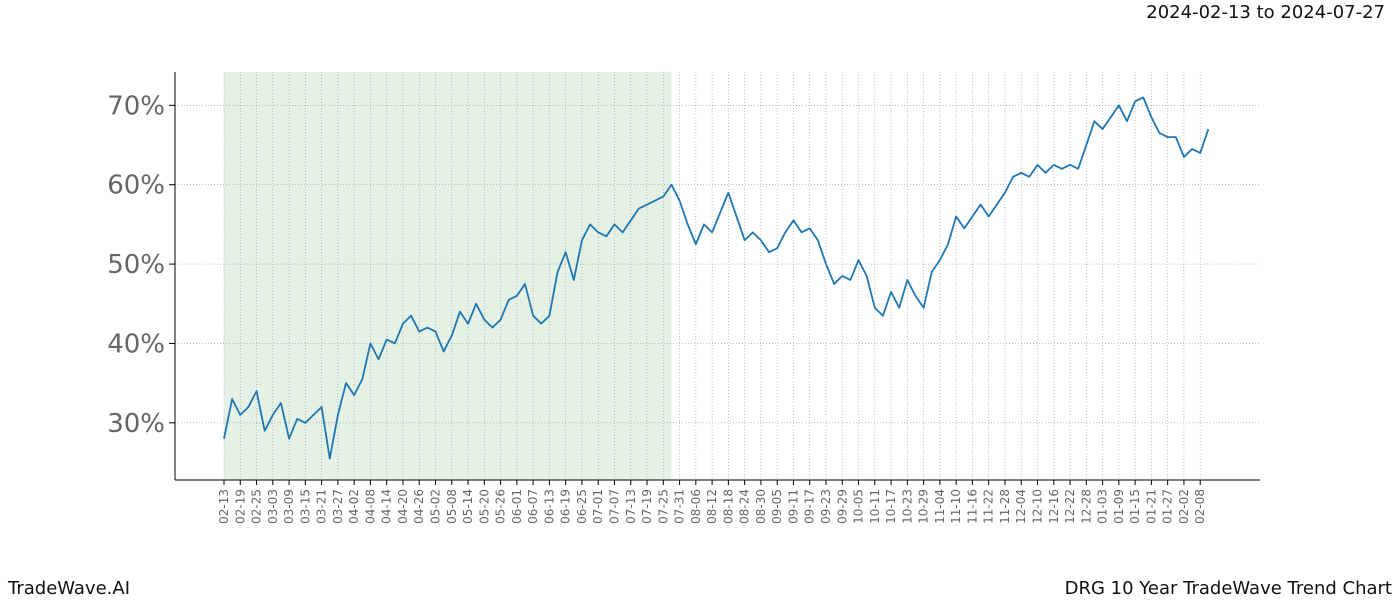 Image resolution: width=1400 pixels, height=600 pixels. I want to click on x-tick-label: 03-03, so click(273, 506).